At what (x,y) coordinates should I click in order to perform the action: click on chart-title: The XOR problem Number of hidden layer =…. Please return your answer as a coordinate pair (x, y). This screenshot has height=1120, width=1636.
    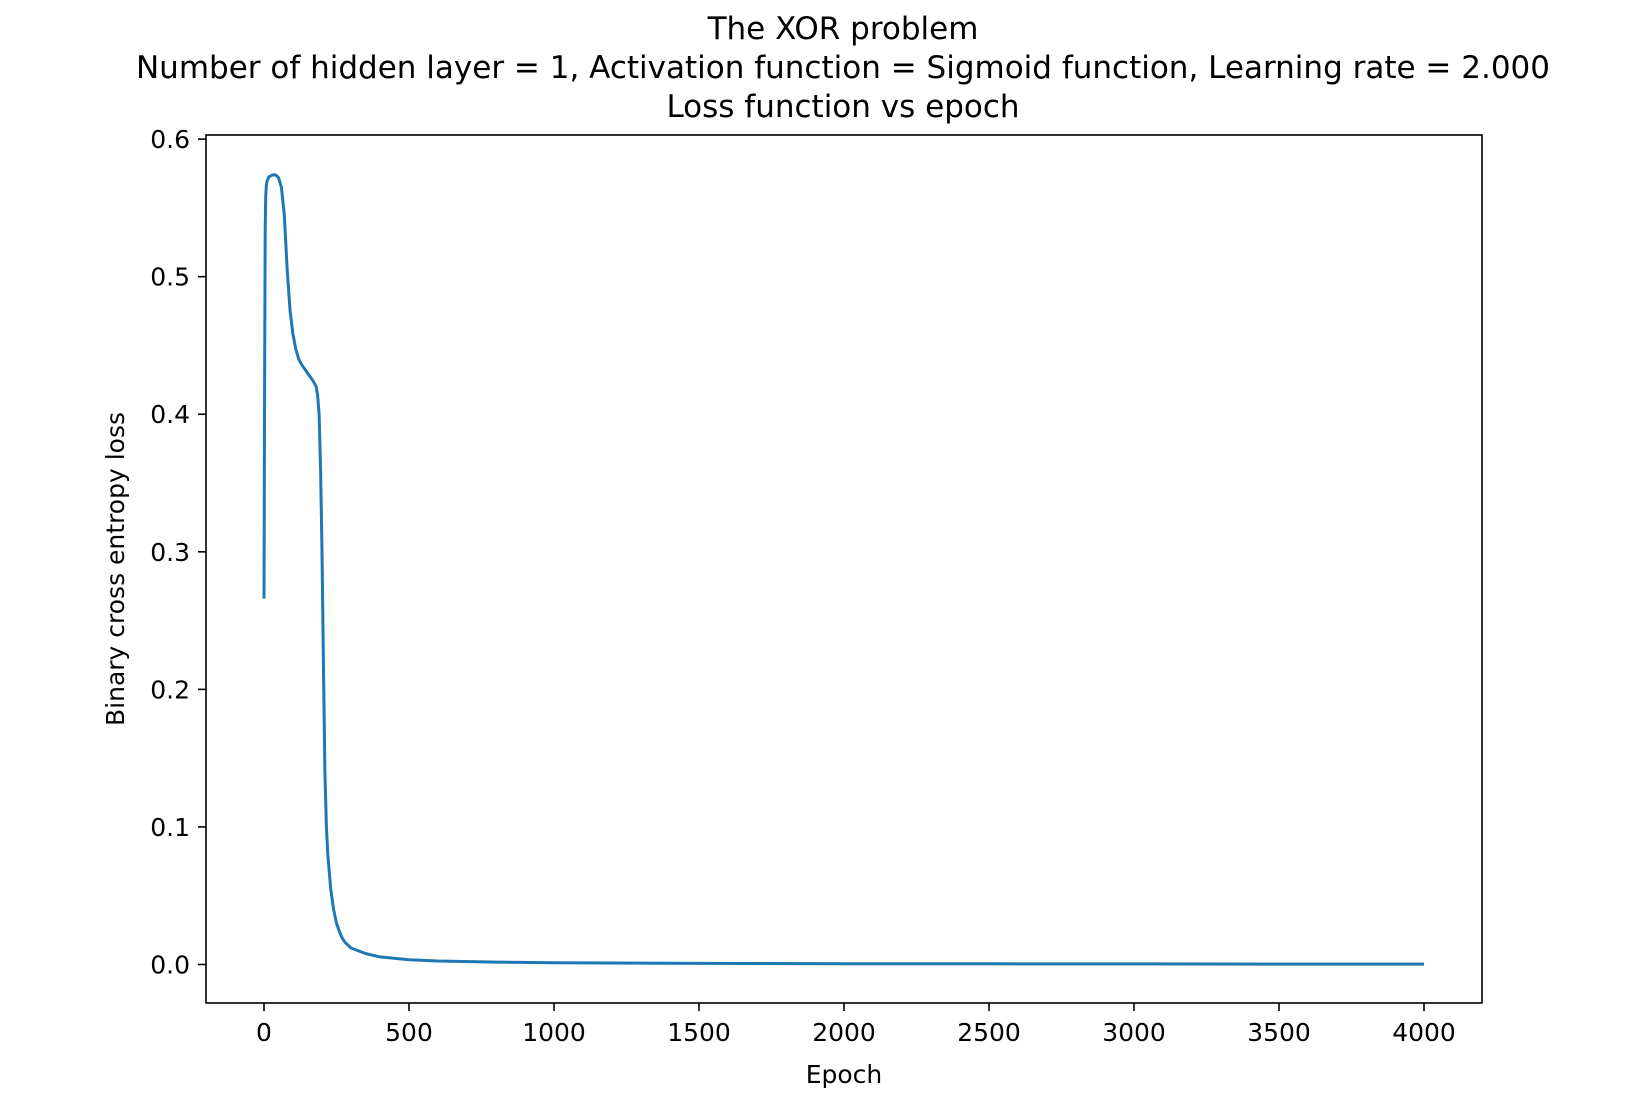
    Looking at the image, I should click on (843, 68).